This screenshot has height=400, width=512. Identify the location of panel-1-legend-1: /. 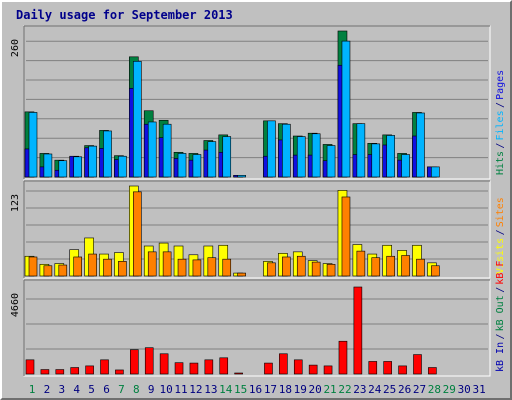
(500, 146).